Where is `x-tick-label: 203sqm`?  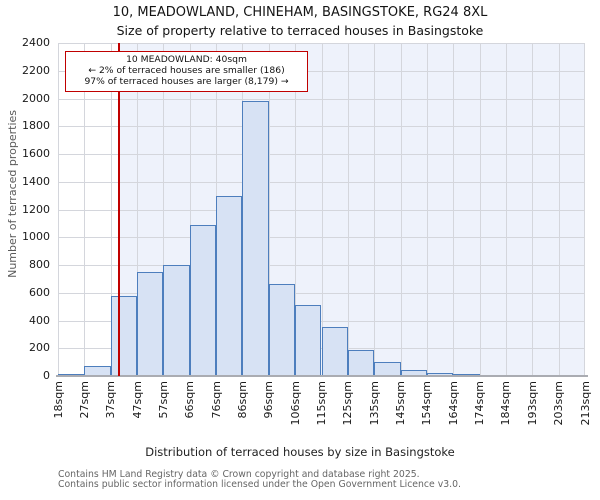
x-tick-label: 203sqm is located at coordinates (559, 403).